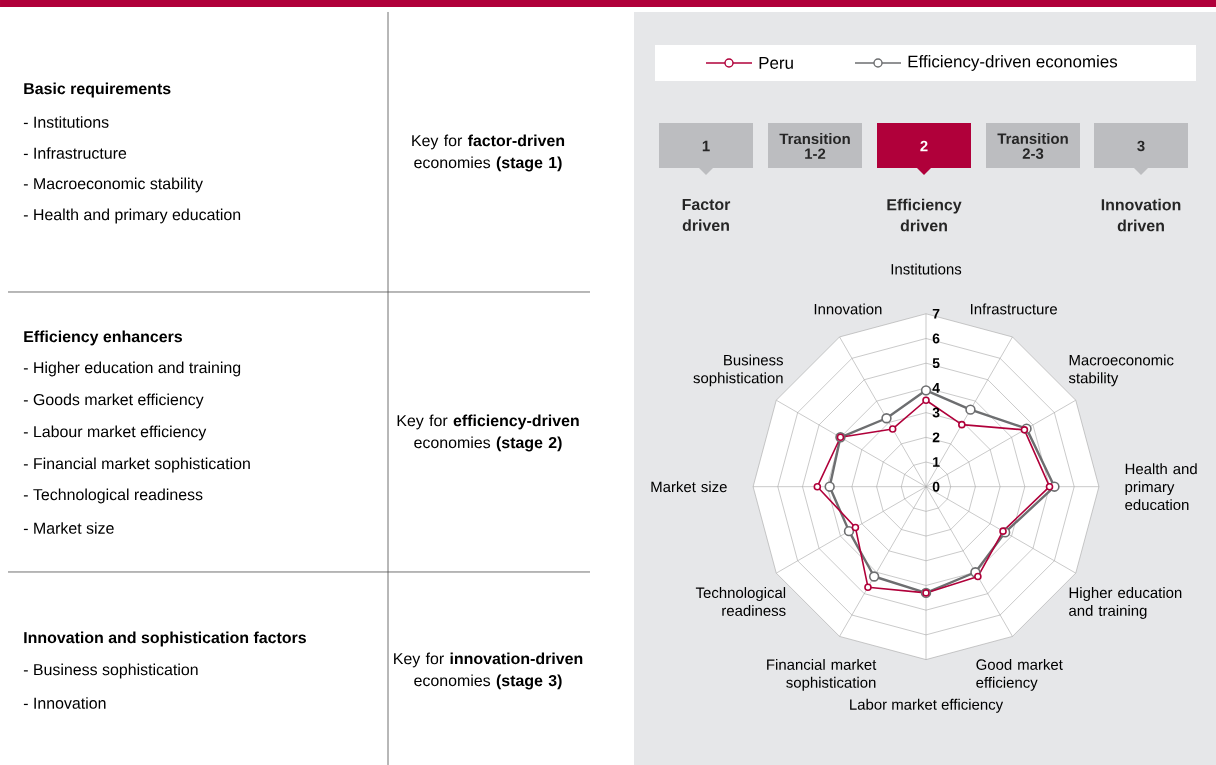 This screenshot has width=1216, height=765. Describe the element at coordinates (936, 313) in the screenshot. I see `y-tick-label: 7` at that location.